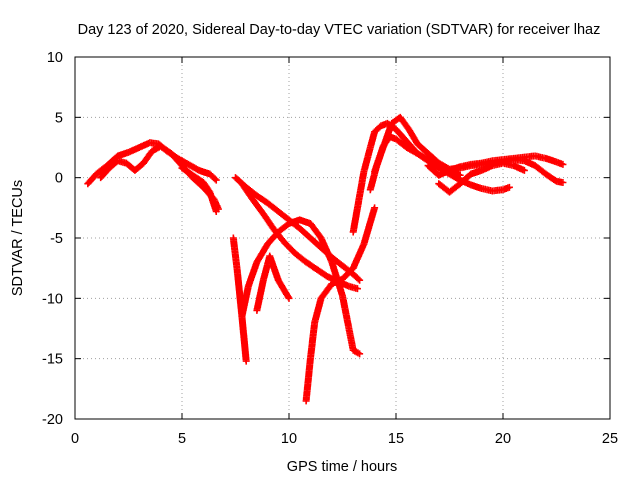  Describe the element at coordinates (182, 439) in the screenshot. I see `x-tick-label: 5` at that location.